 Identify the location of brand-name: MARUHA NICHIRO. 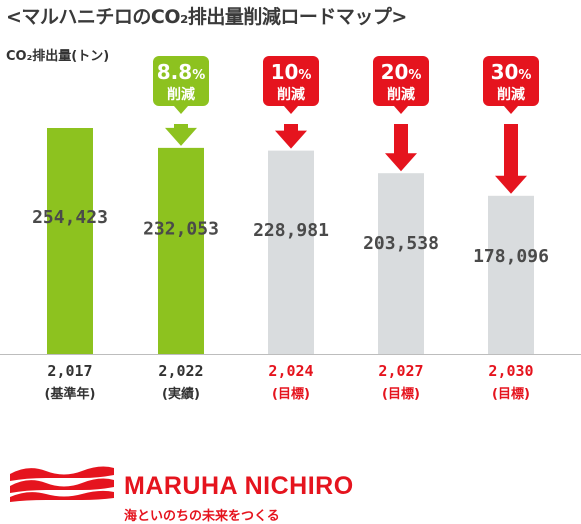
(239, 486).